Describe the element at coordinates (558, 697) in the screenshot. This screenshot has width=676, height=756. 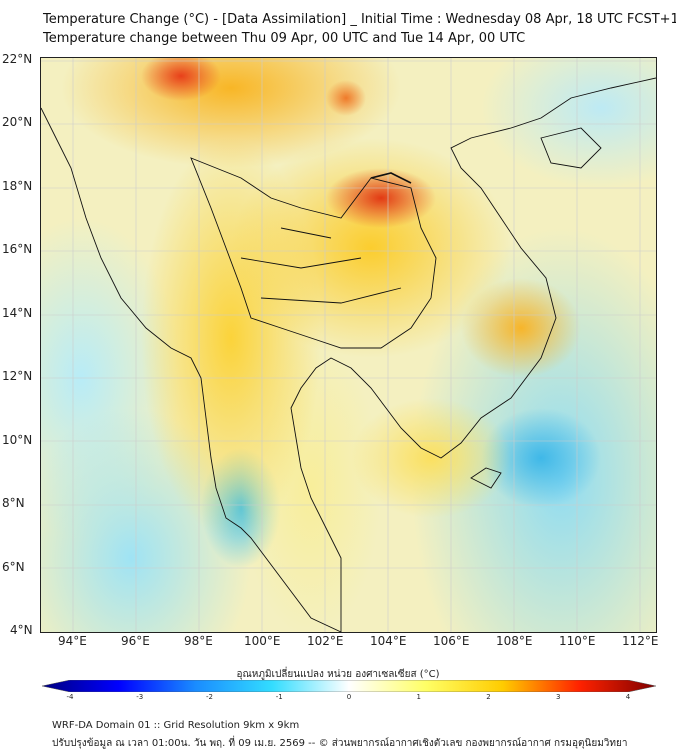
I see `colorbar-tick: 3` at that location.